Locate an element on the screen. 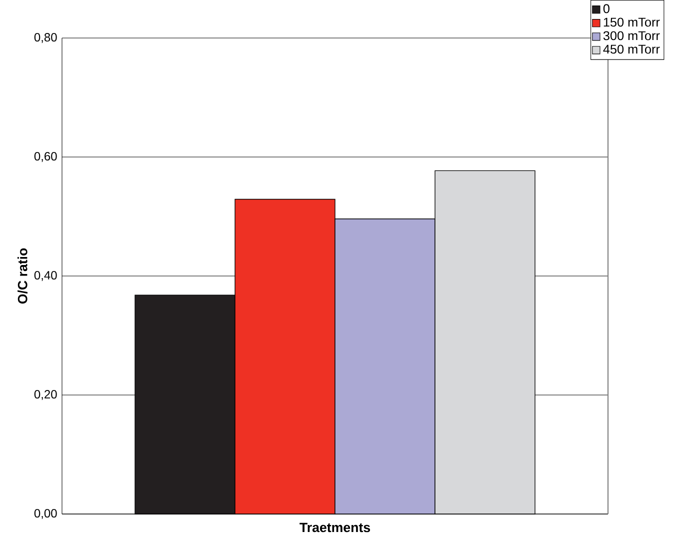  y-tick-label: 0,40 is located at coordinates (45, 276).